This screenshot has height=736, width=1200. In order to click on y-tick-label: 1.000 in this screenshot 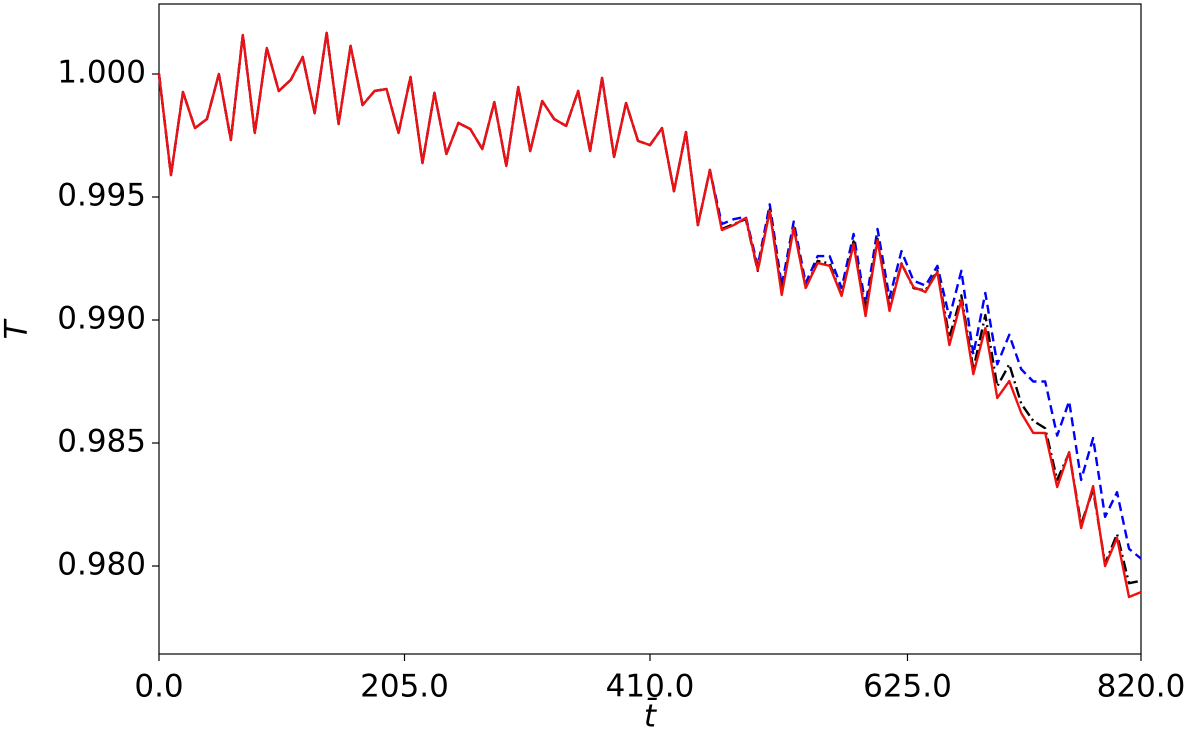, I will do `click(101, 73)`.